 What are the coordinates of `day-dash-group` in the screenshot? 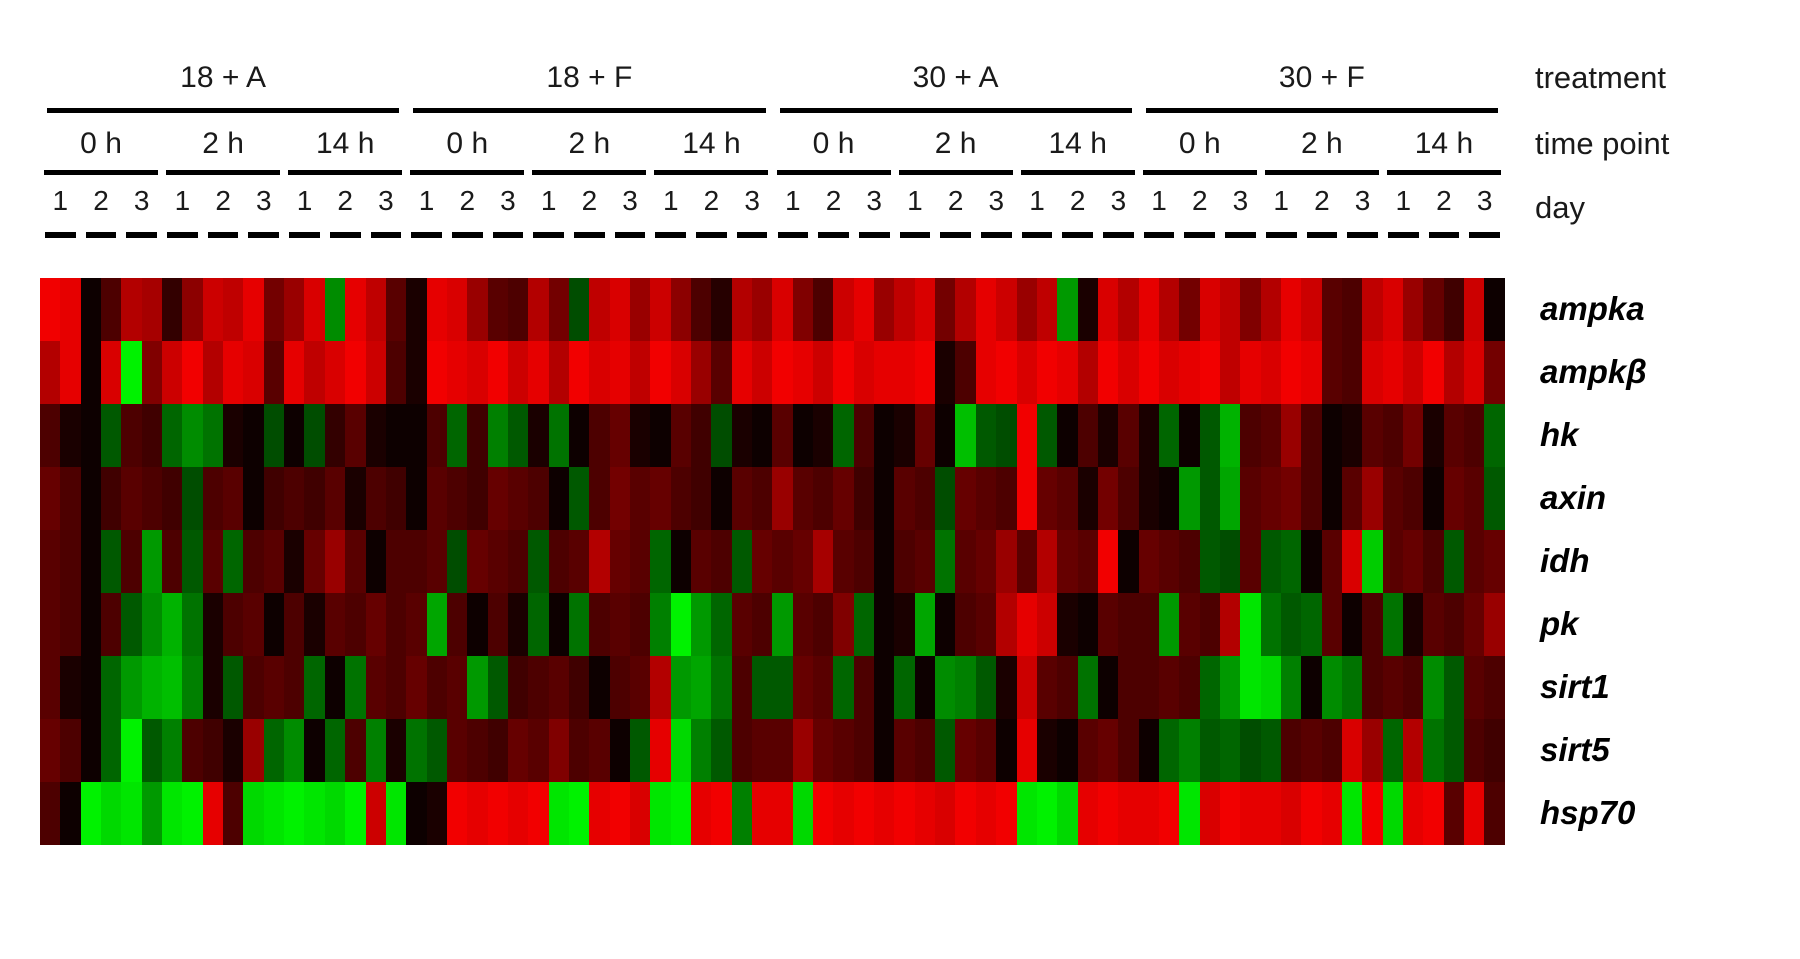 It's located at (223, 231).